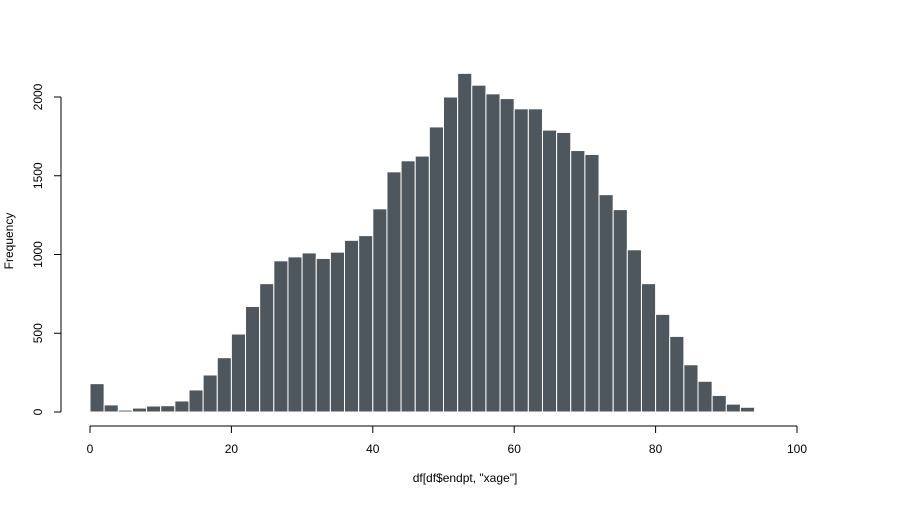 The width and height of the screenshot is (900, 505). What do you see at coordinates (38, 411) in the screenshot?
I see `y-tick-label: 0` at bounding box center [38, 411].